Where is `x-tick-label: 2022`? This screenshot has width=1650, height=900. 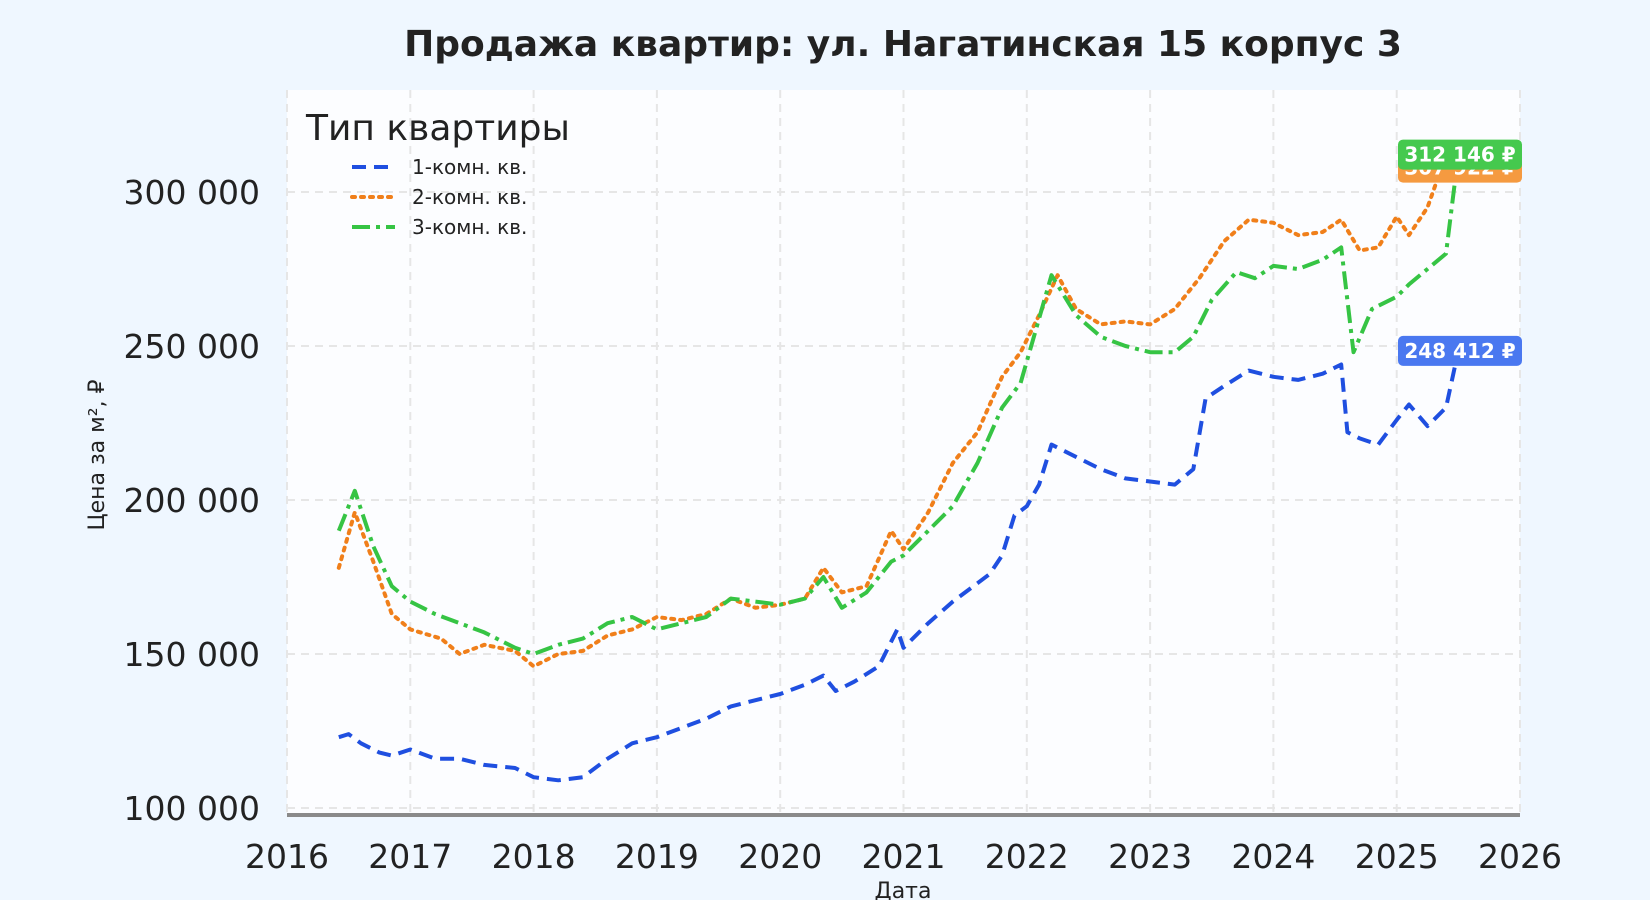 x-tick-label: 2022 is located at coordinates (1027, 856).